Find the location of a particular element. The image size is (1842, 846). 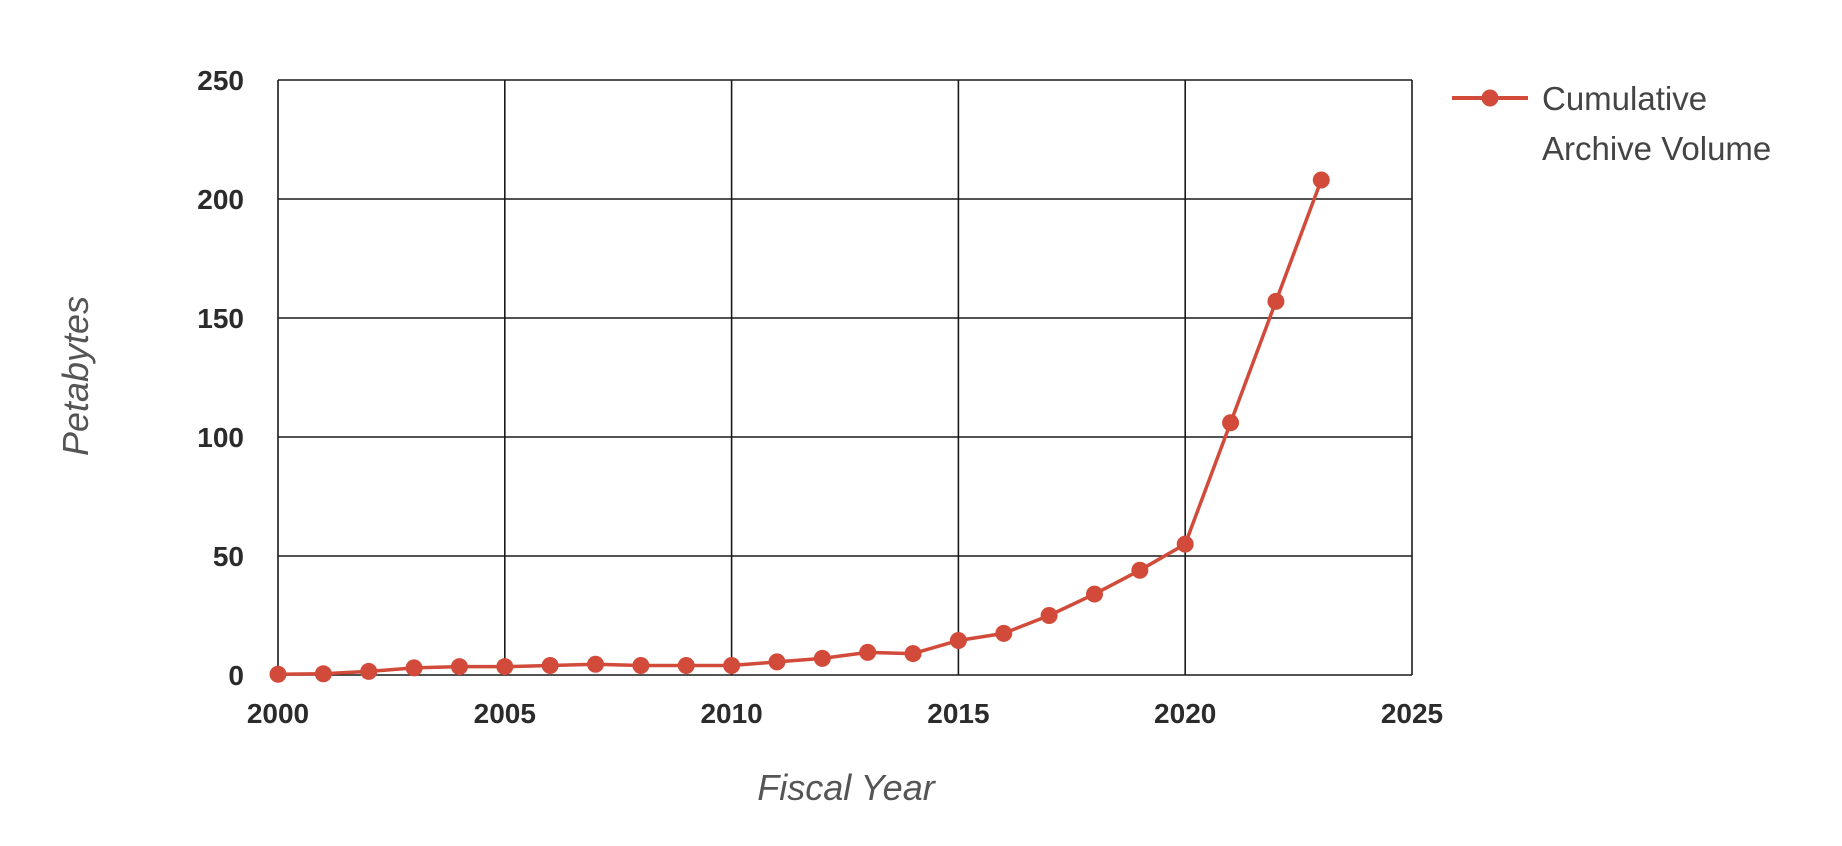

y-tick-label: 200 is located at coordinates (220, 199).